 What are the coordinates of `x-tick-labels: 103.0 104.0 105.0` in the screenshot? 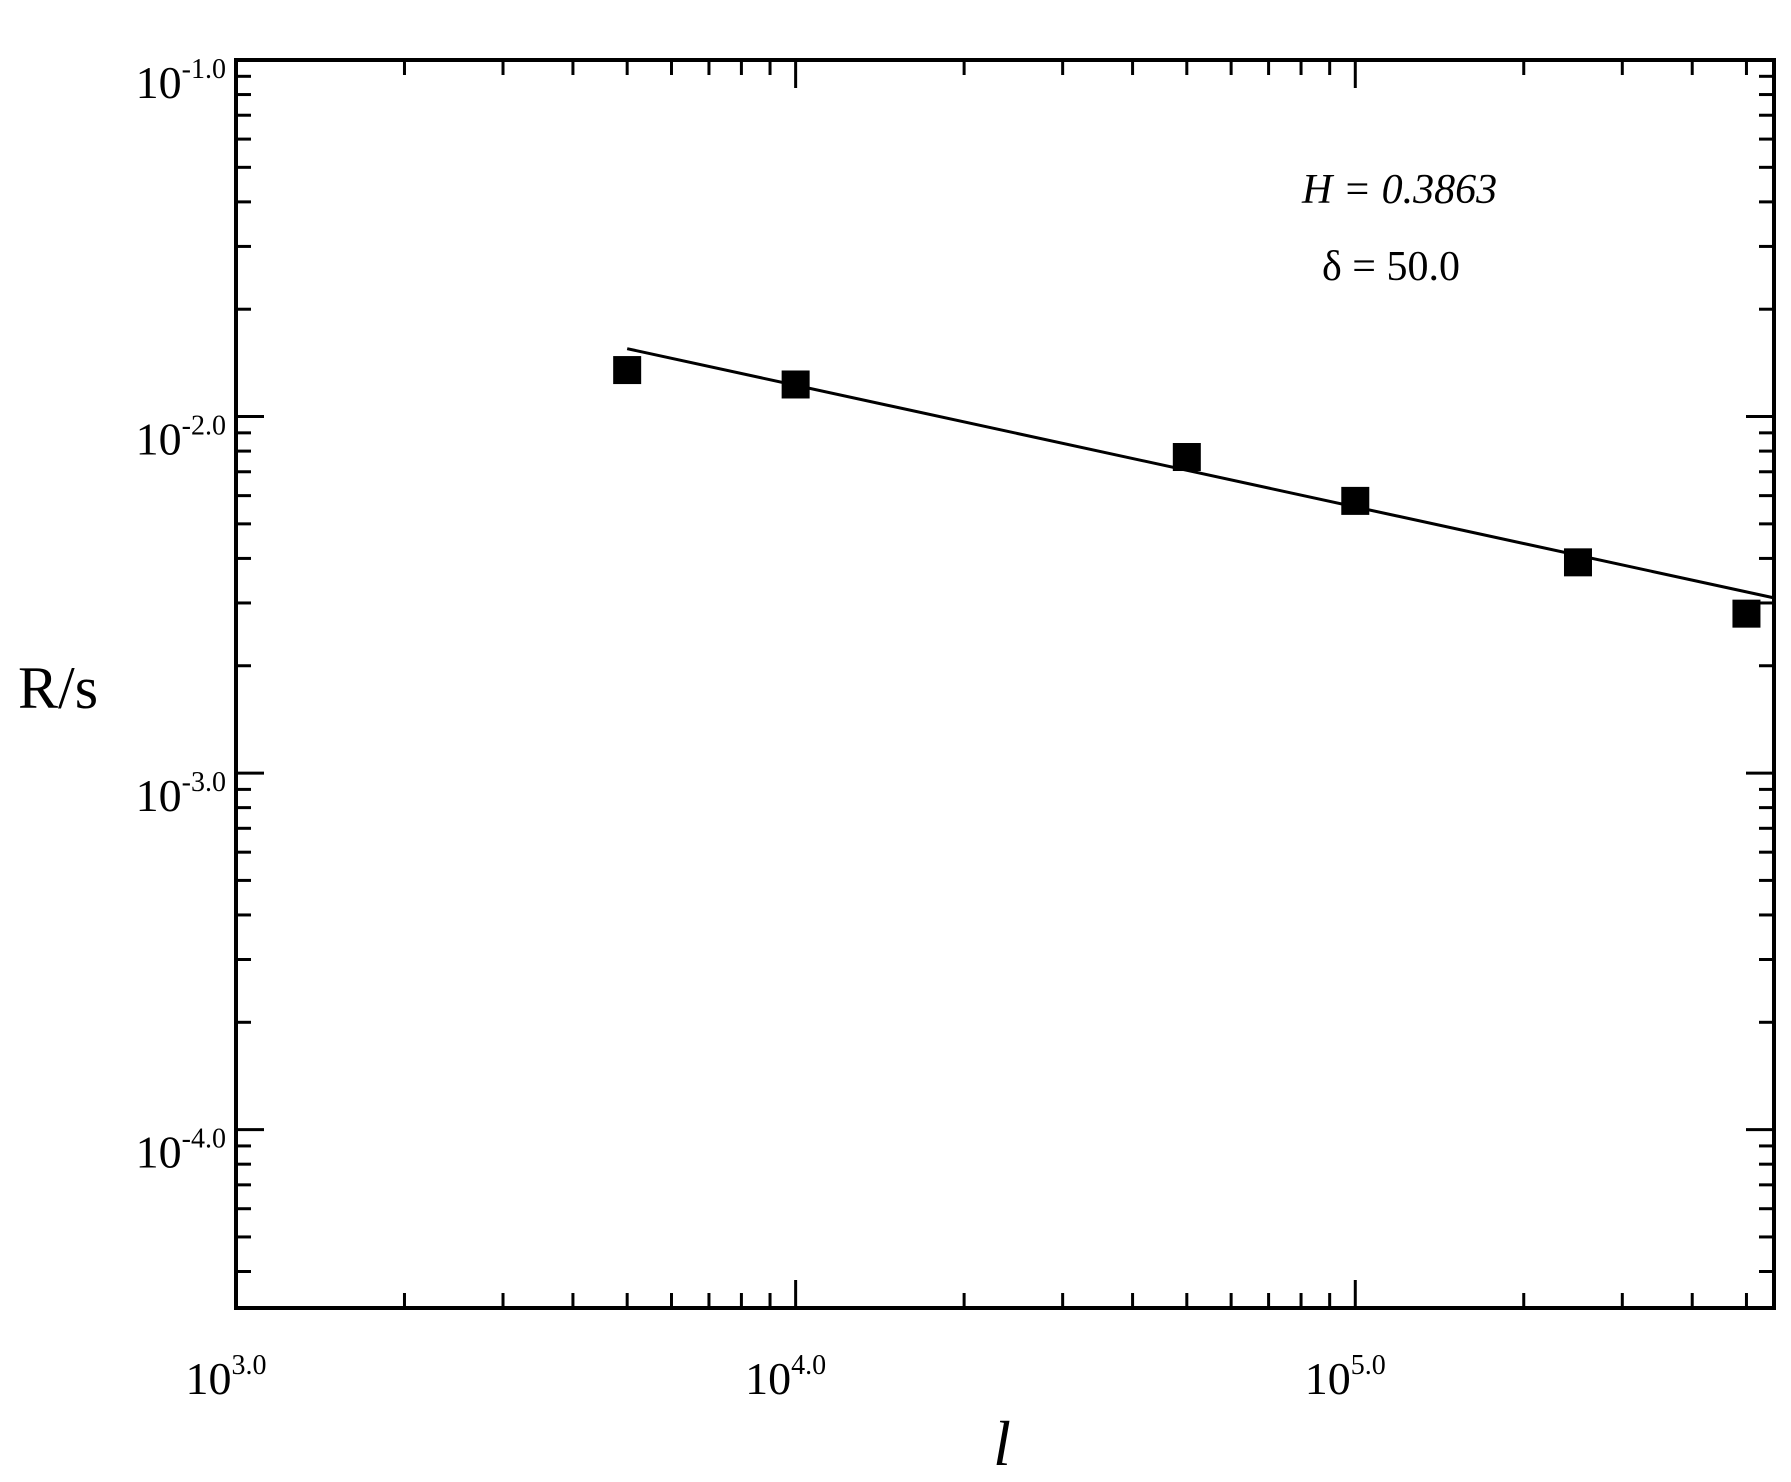 It's located at (786, 1377).